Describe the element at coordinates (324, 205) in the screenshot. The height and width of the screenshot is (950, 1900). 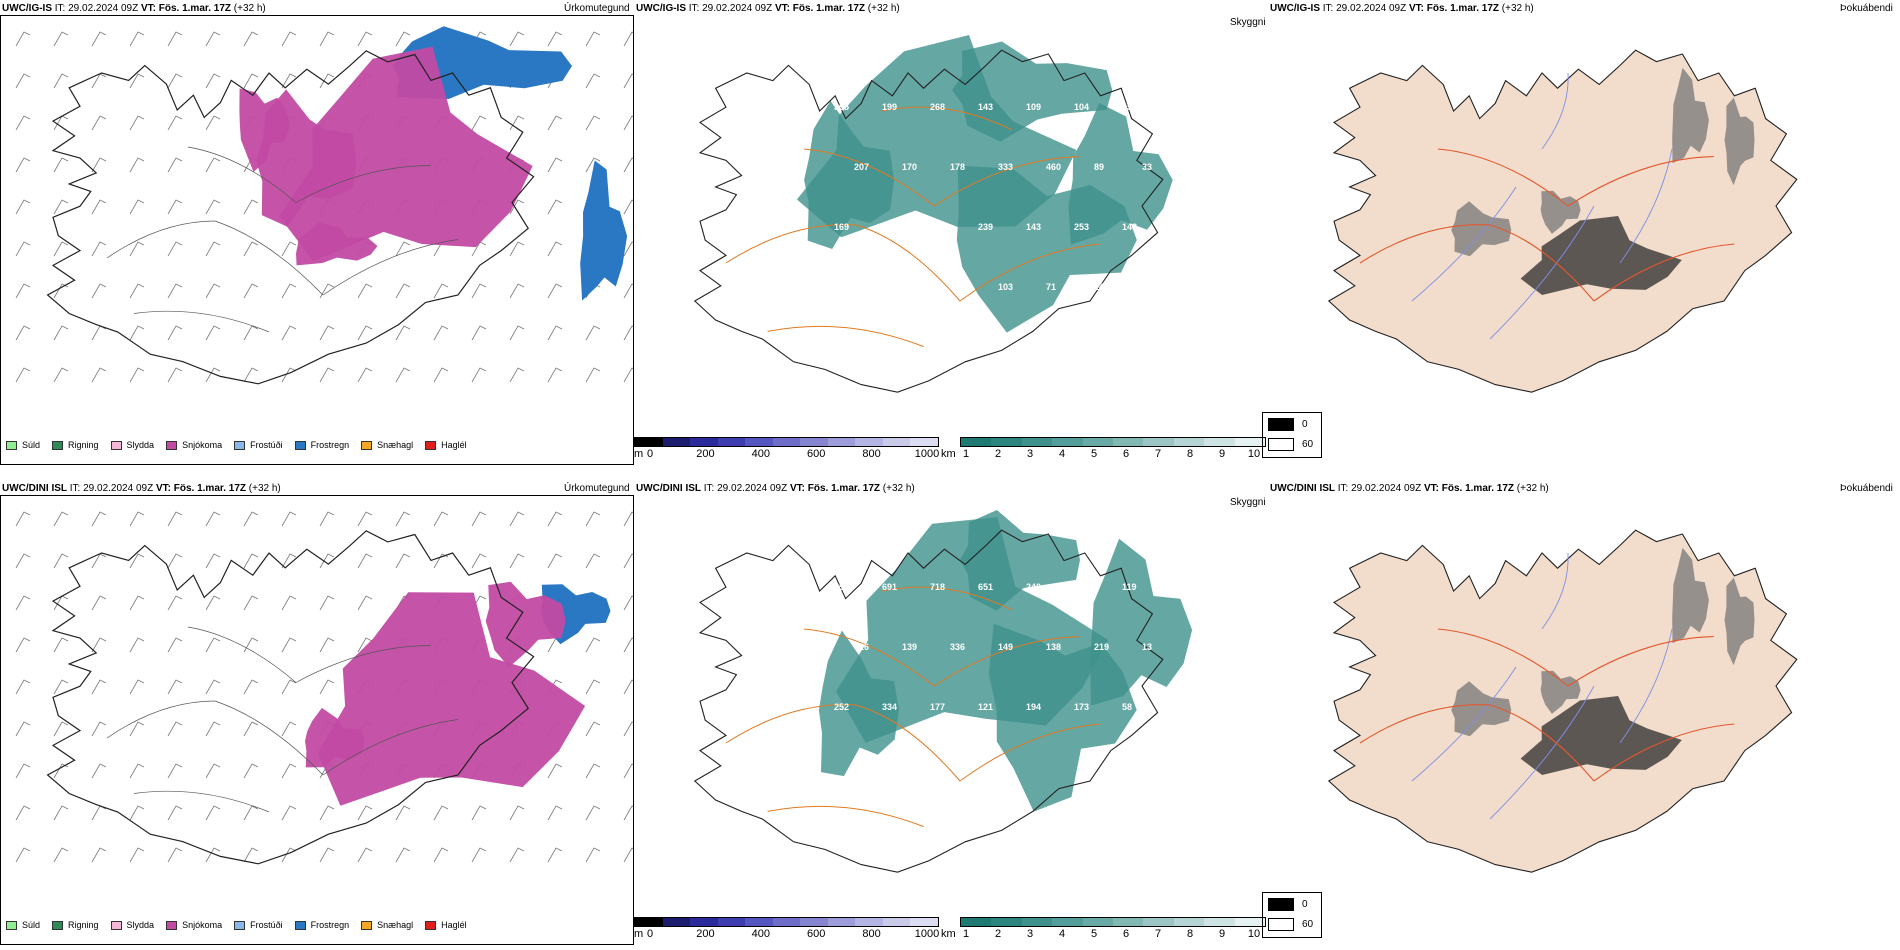
I see `precip-type-map` at that location.